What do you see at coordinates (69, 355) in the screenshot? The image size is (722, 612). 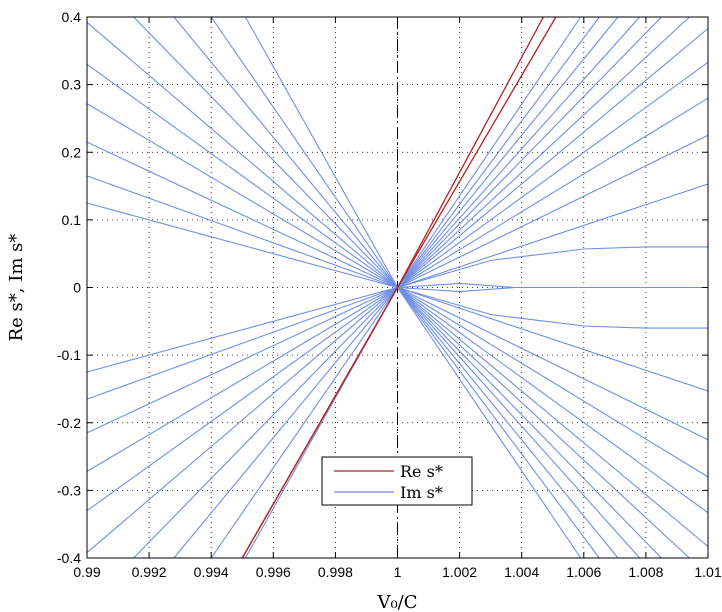 I see `y-tick-label: -0.1` at bounding box center [69, 355].